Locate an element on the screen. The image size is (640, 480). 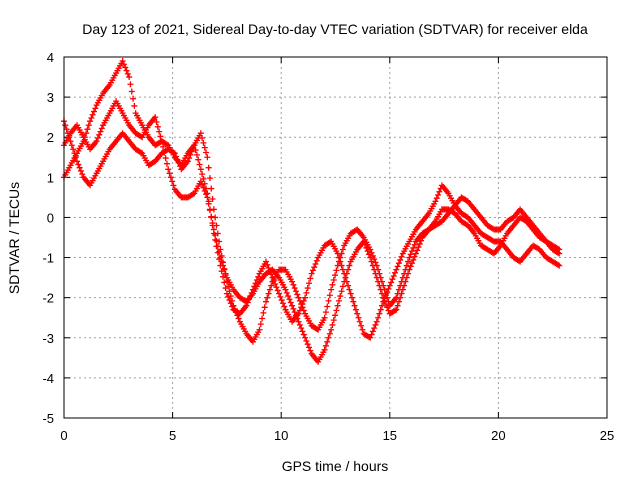
y-tick-label: -5 is located at coordinates (48, 418).